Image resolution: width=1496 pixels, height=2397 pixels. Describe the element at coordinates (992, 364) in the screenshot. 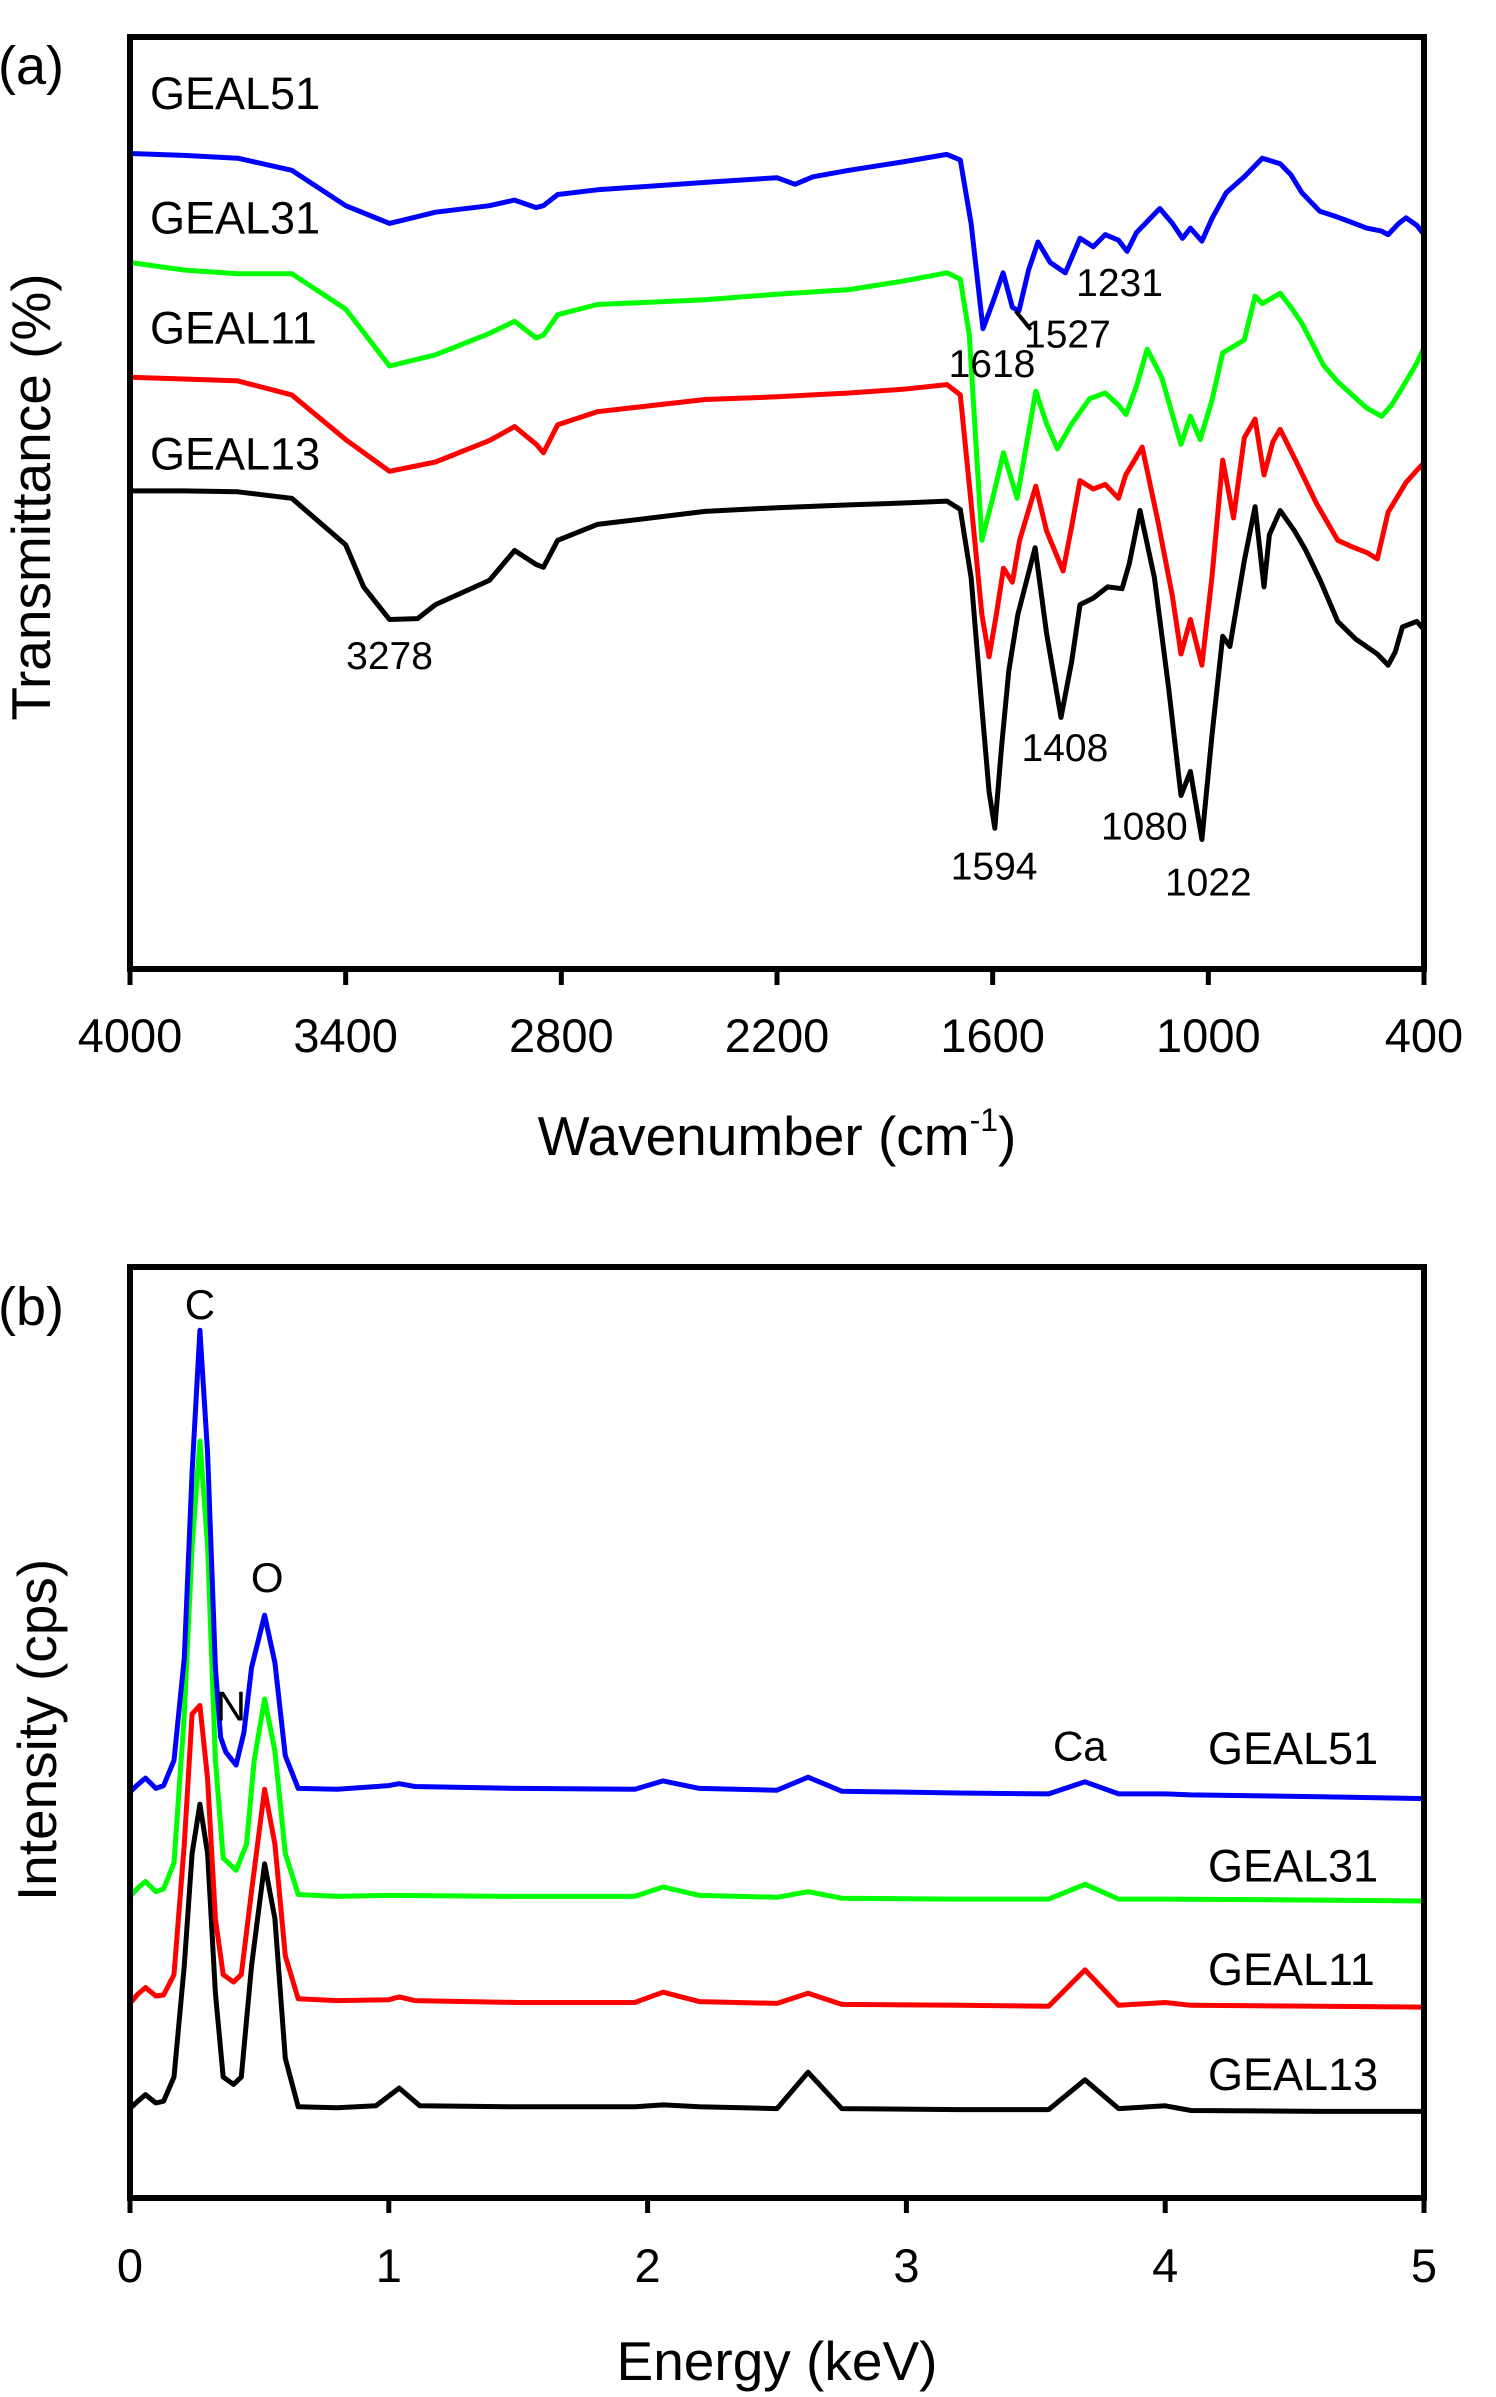

I see `peak-label-1618: 1618` at that location.